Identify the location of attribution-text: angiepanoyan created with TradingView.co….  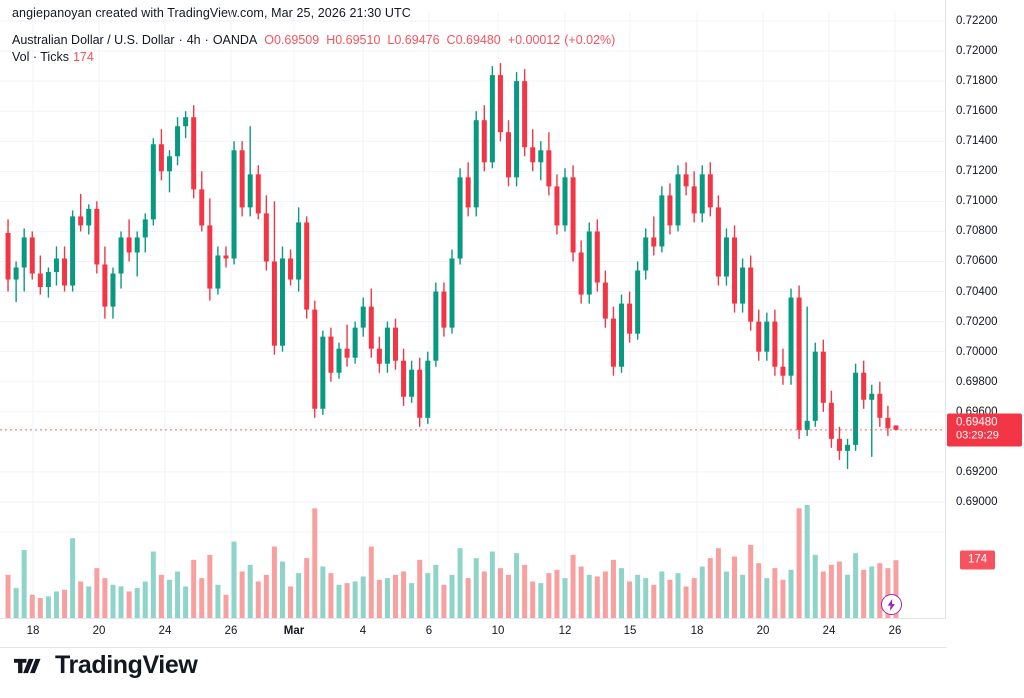
(211, 13).